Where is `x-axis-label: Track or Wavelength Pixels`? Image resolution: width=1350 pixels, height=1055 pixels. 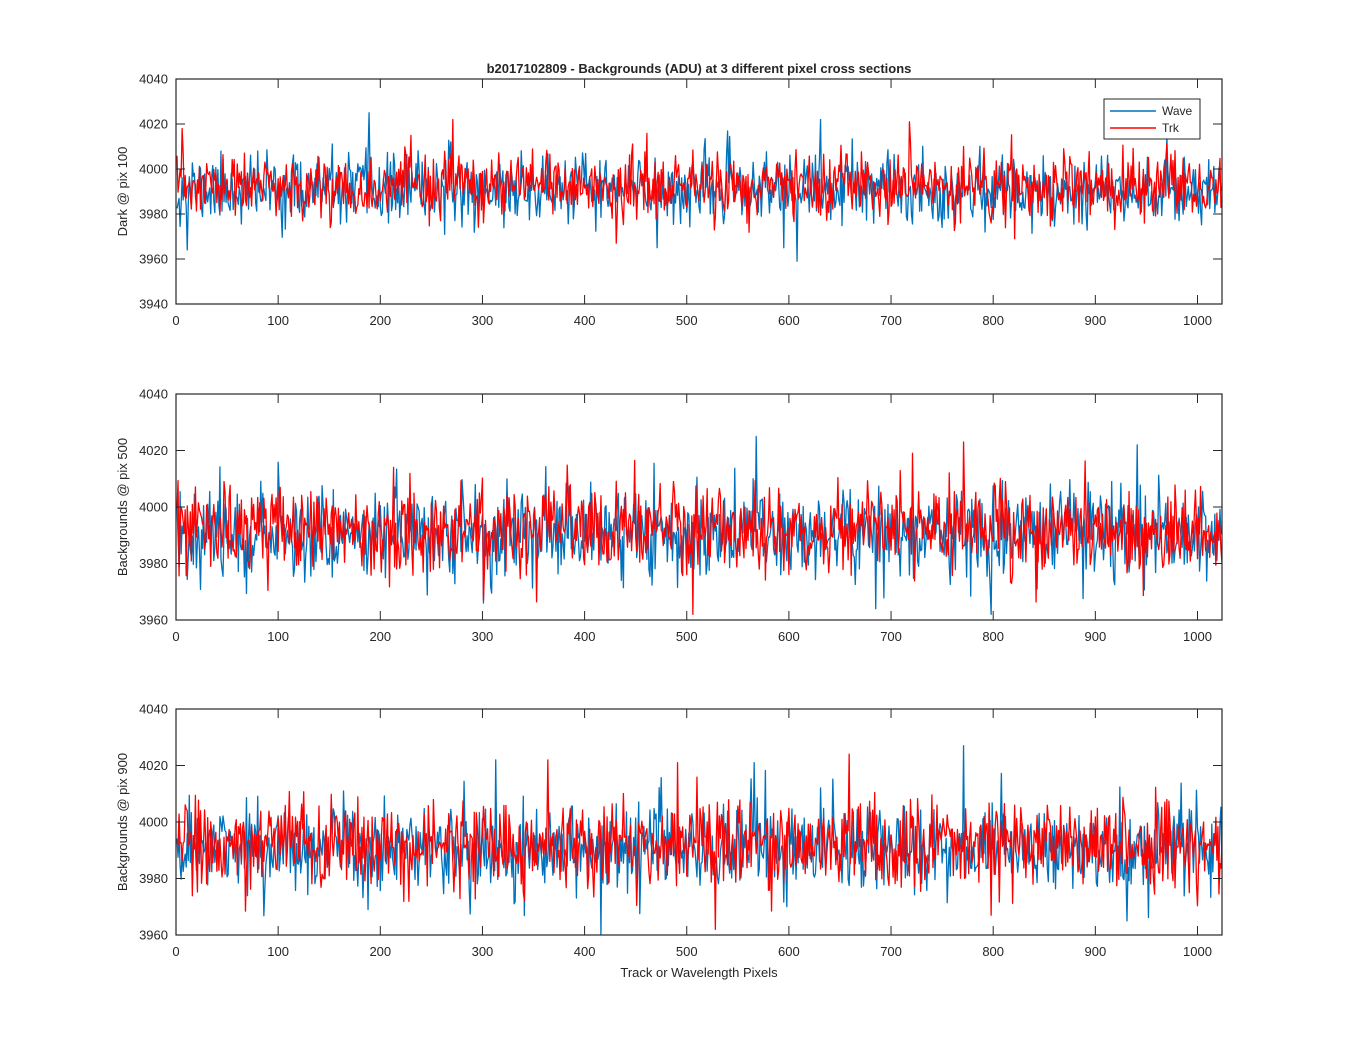 x-axis-label: Track or Wavelength Pixels is located at coordinates (699, 972).